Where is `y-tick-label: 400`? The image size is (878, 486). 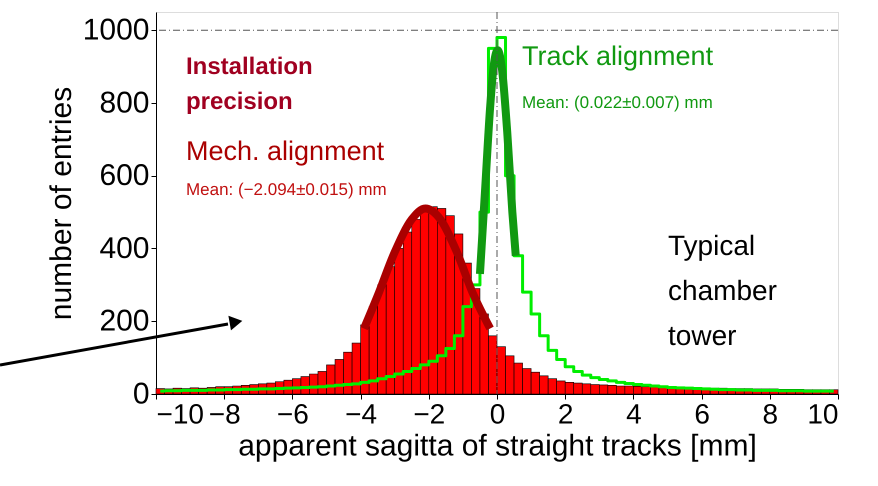
y-tick-label: 400 is located at coordinates (124, 248).